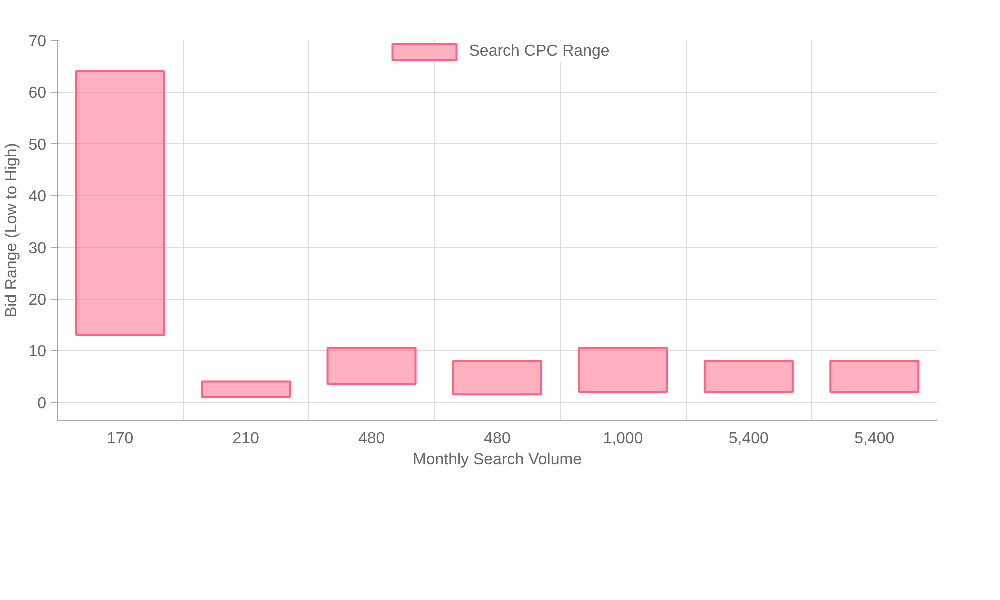 This screenshot has height=600, width=1000. What do you see at coordinates (37, 301) in the screenshot?
I see `y-tick-label: 20` at bounding box center [37, 301].